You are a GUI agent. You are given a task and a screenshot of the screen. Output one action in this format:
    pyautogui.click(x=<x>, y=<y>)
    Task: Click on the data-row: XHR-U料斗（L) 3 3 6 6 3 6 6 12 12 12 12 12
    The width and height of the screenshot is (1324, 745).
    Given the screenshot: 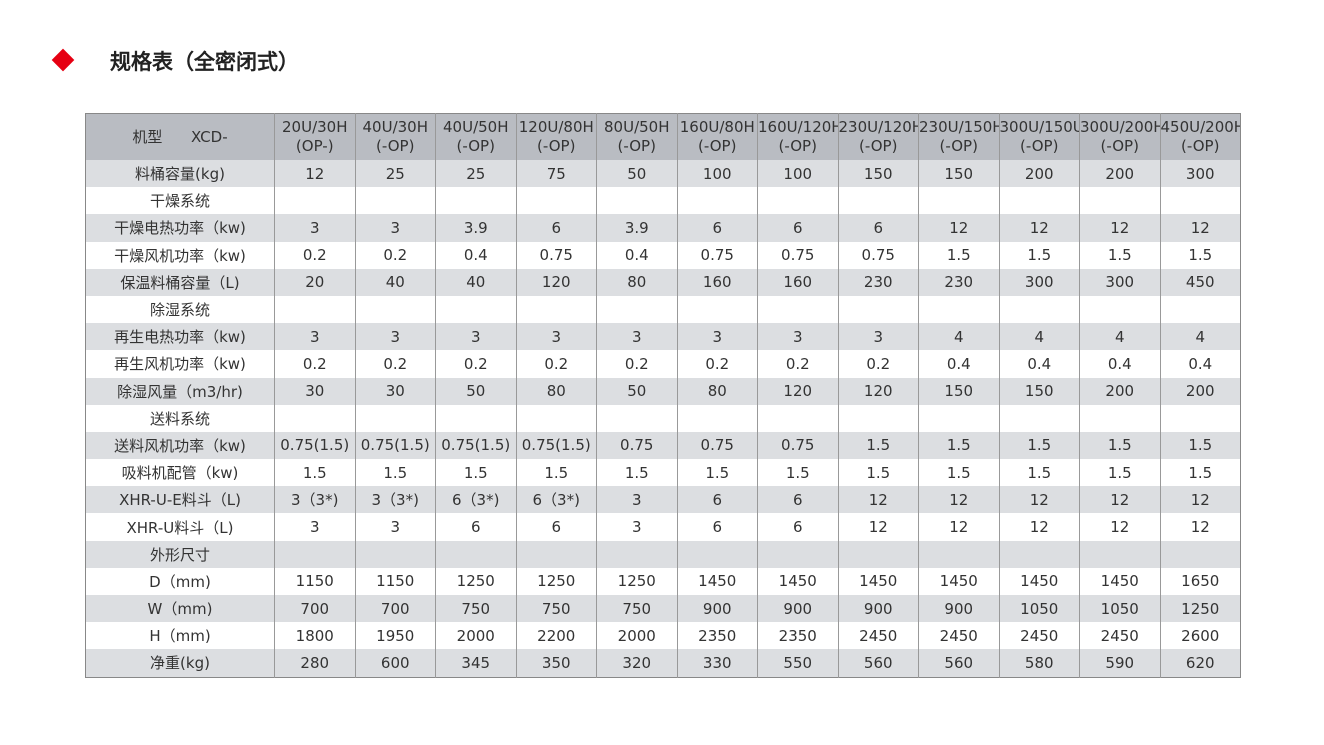 What is the action you would take?
    pyautogui.click(x=663, y=527)
    